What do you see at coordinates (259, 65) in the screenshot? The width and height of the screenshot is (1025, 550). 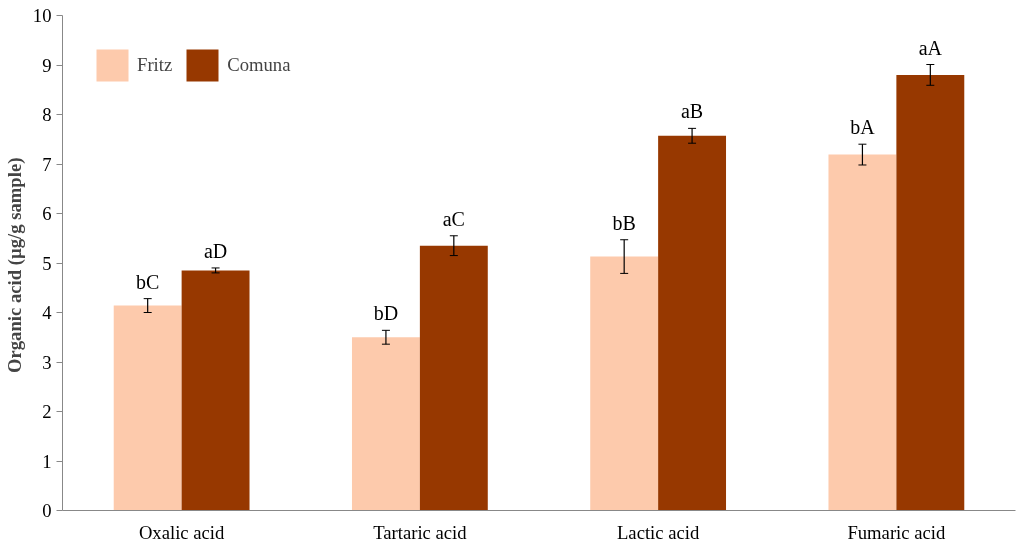 I see `legend-label: Comuna` at bounding box center [259, 65].